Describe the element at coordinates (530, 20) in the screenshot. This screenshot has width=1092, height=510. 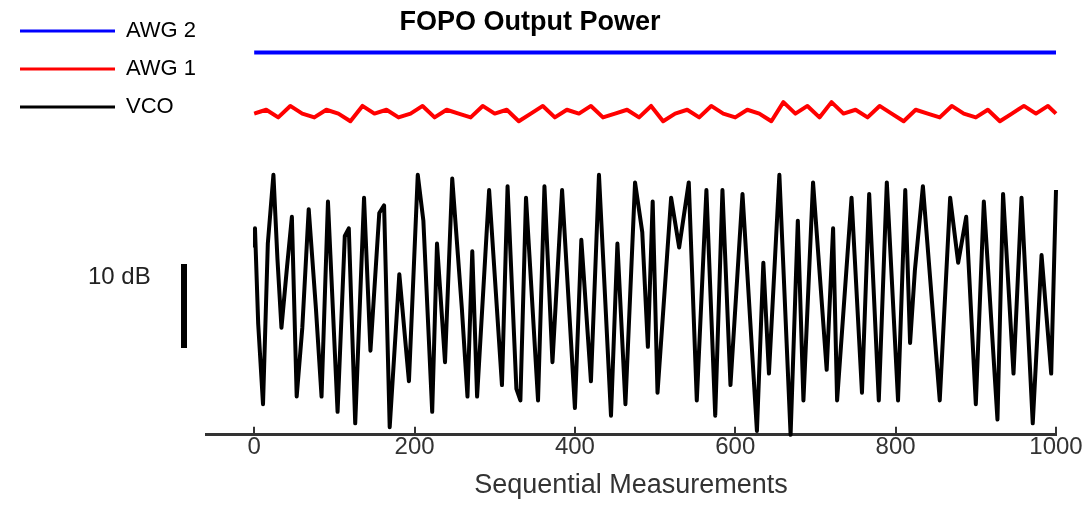
I see `chart-title: FOPO Output Power` at that location.